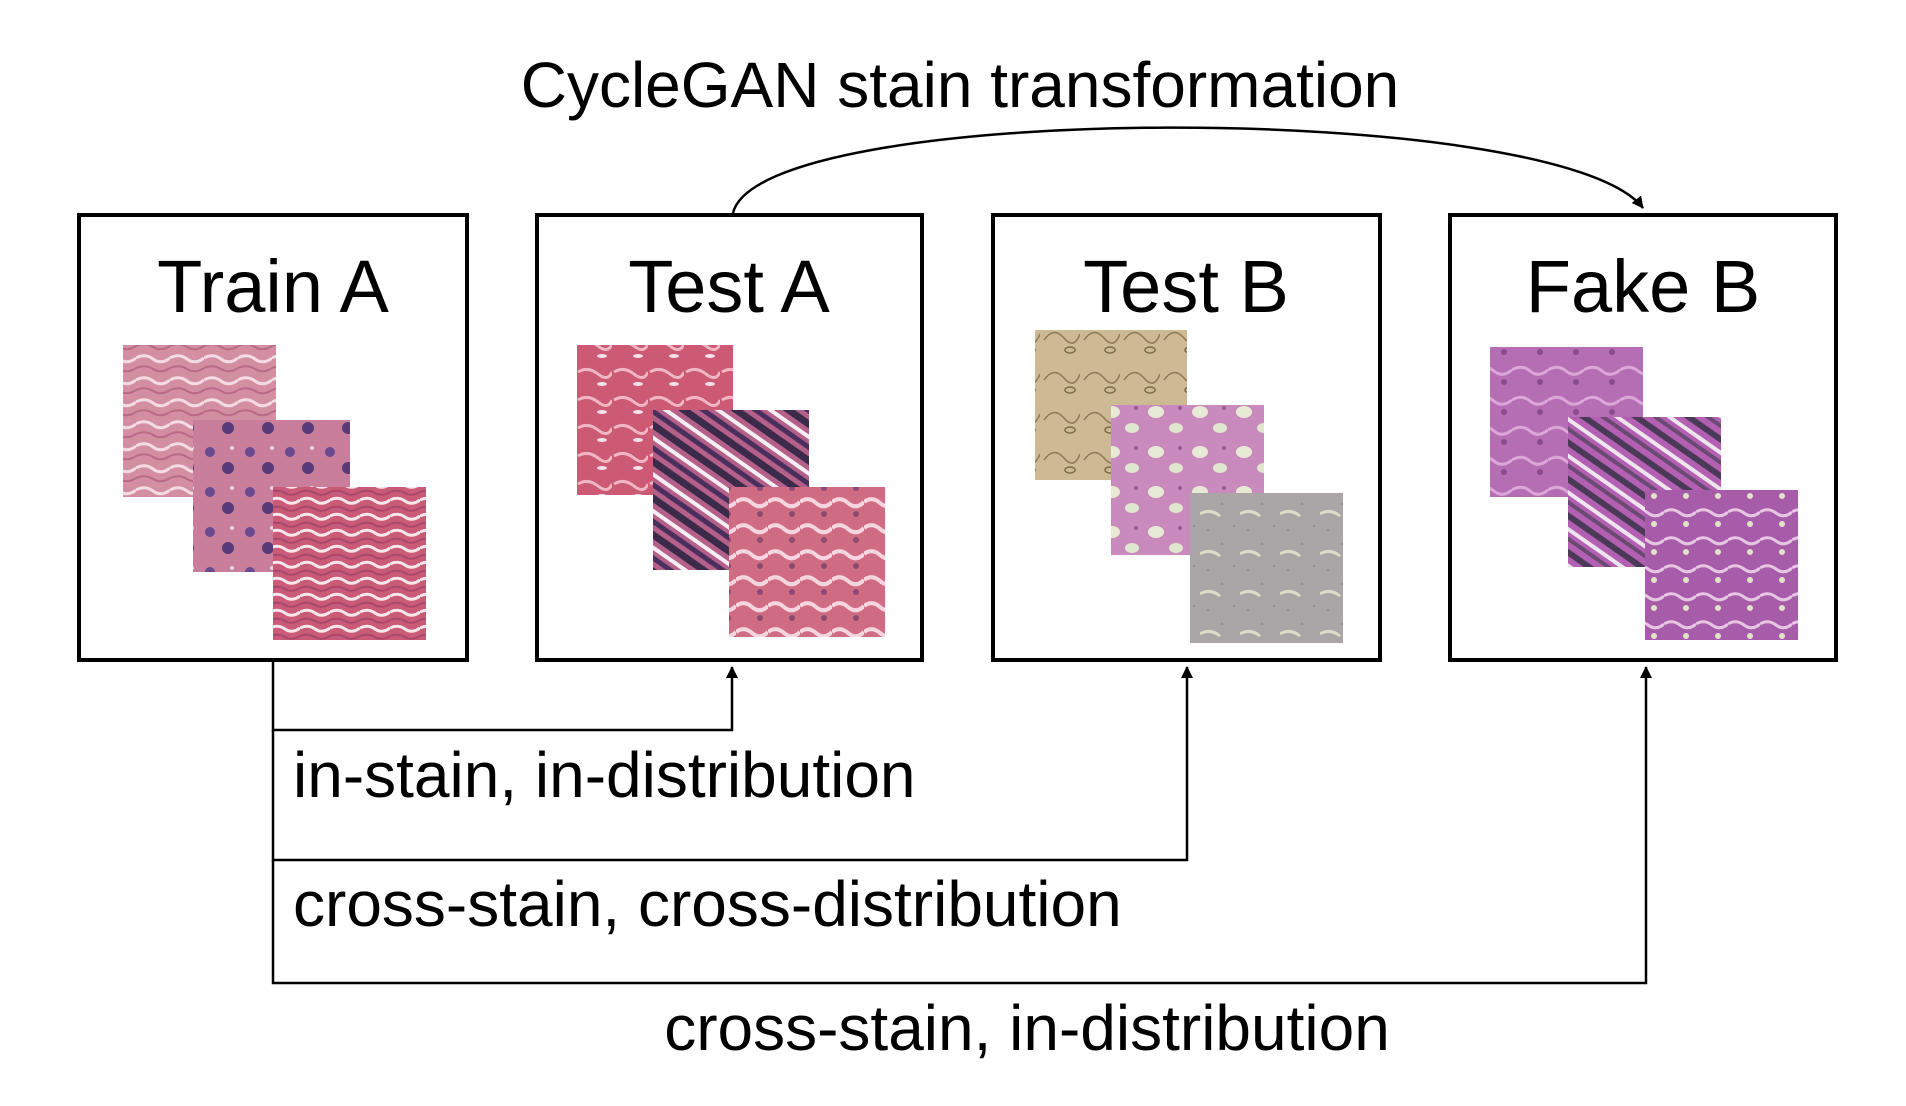 Image resolution: width=1906 pixels, height=1106 pixels. I want to click on box-title: Test B, so click(1186, 286).